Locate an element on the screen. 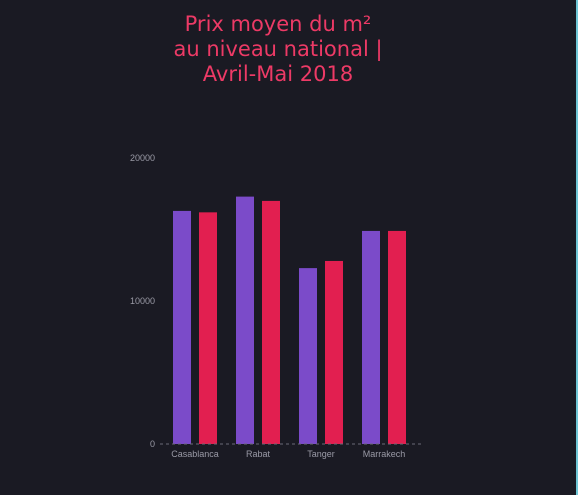 The height and width of the screenshot is (495, 578). x-tick-label: Tanger is located at coordinates (321, 454).